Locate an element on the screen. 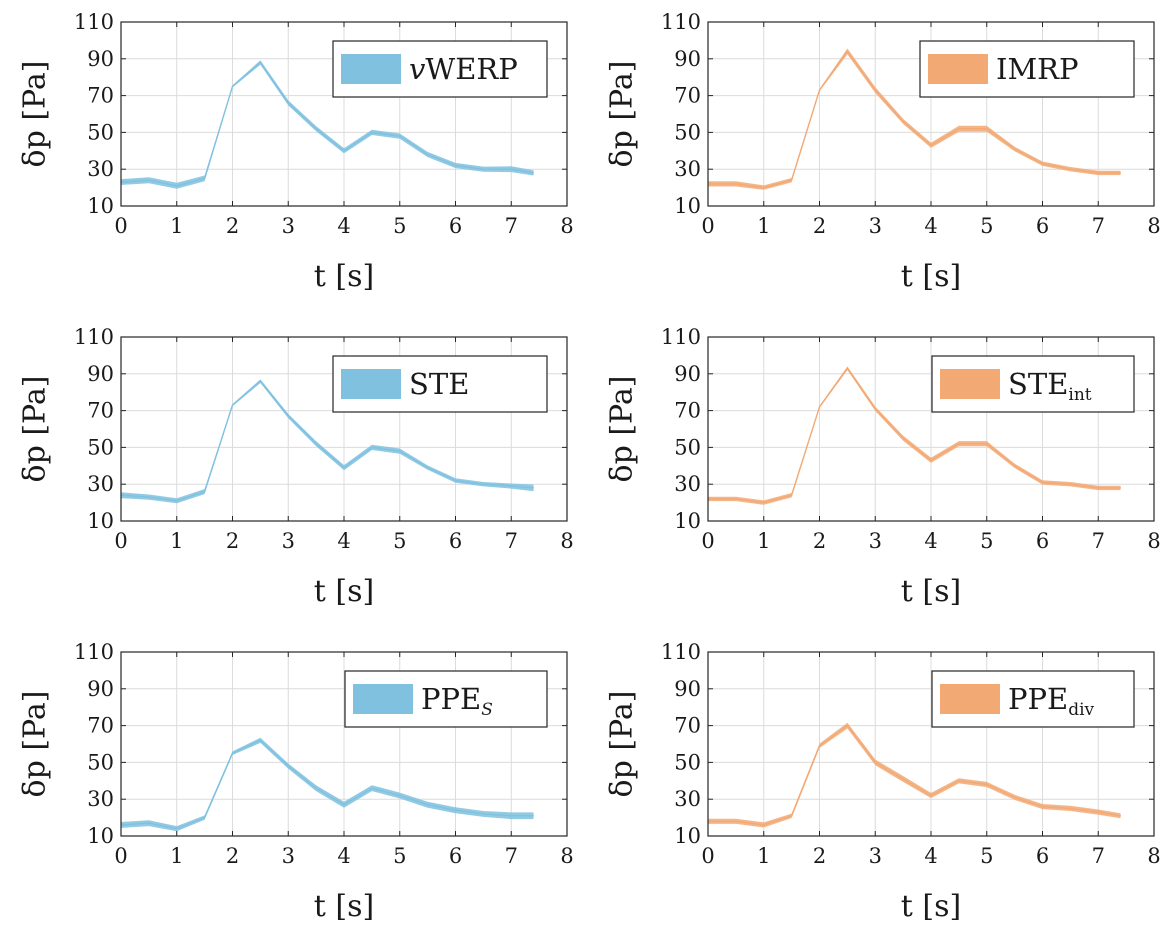  chart-panel-2: 0 1 2 3 4 5 6 7 8 10 30 50 70 90 110 t [s] δp [Pa] IMRP is located at coordinates (883, 152).